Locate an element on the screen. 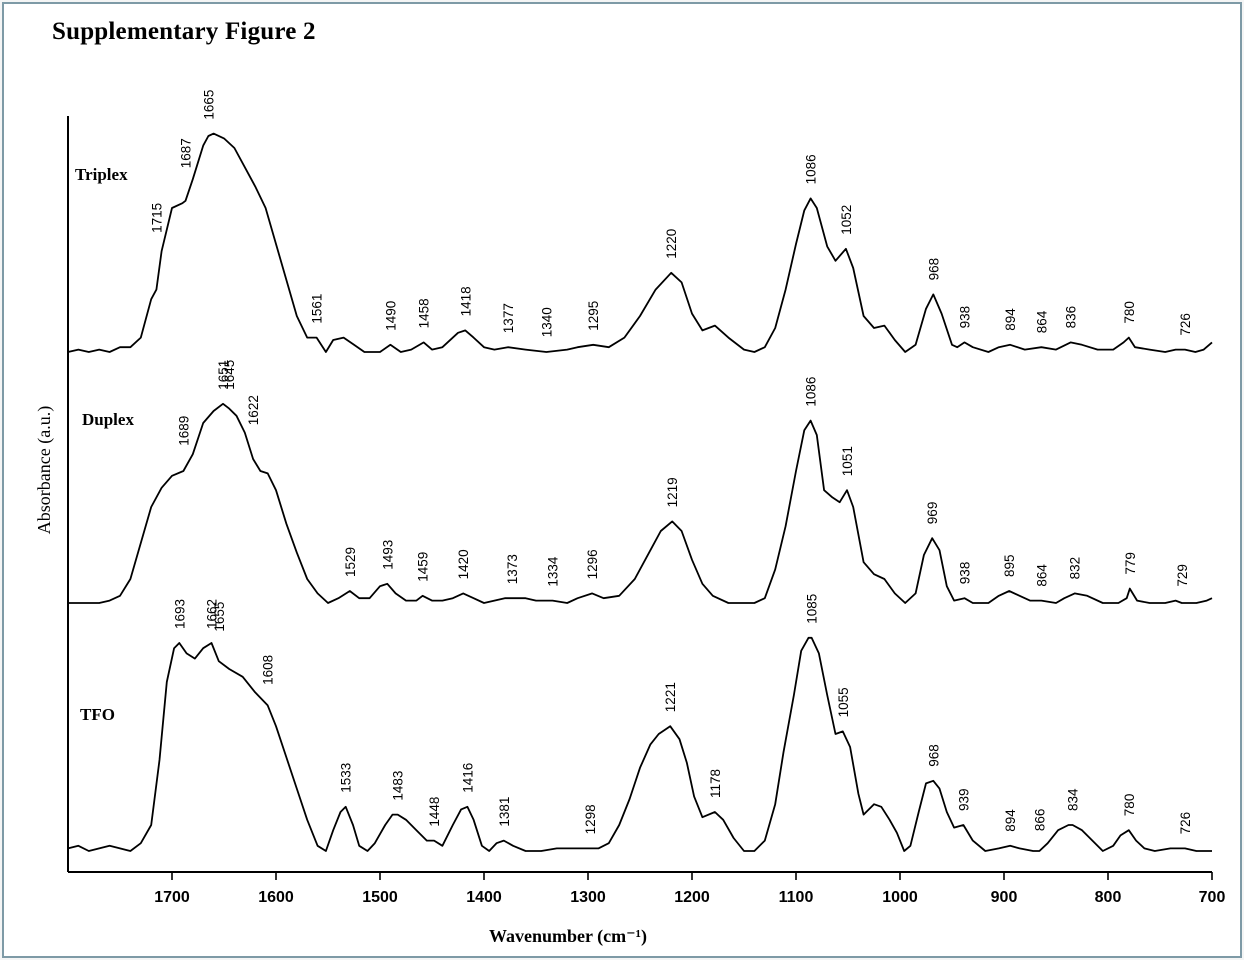 This screenshot has height=960, width=1244. peak-label: 1655 is located at coordinates (219, 617).